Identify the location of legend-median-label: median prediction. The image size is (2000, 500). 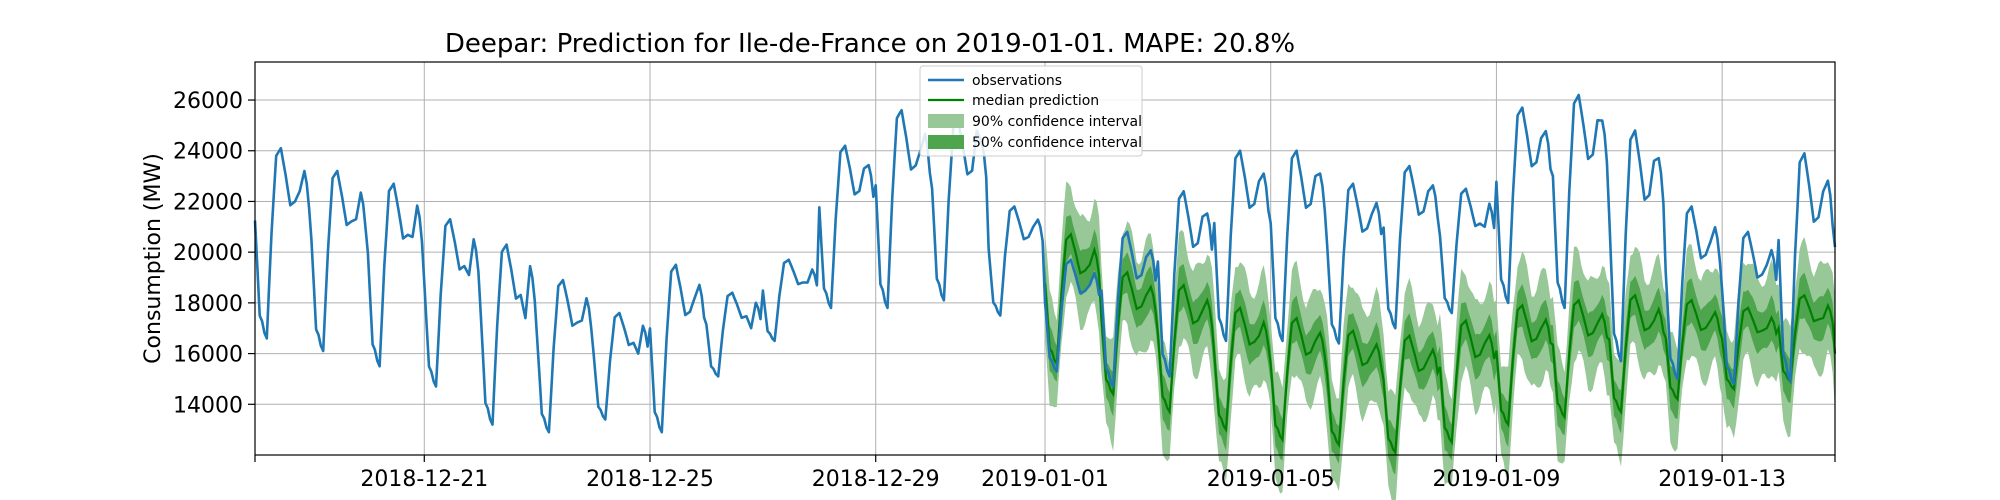
(1035, 101).